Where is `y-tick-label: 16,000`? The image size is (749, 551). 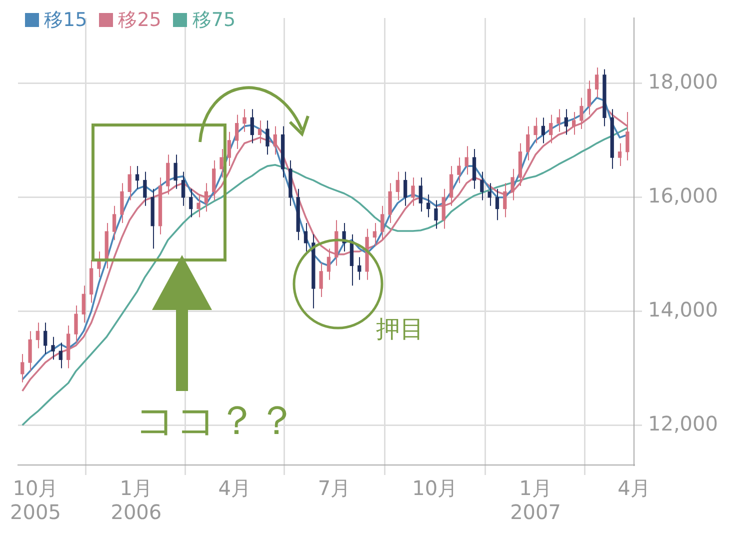
y-tick-label: 16,000 is located at coordinates (683, 196).